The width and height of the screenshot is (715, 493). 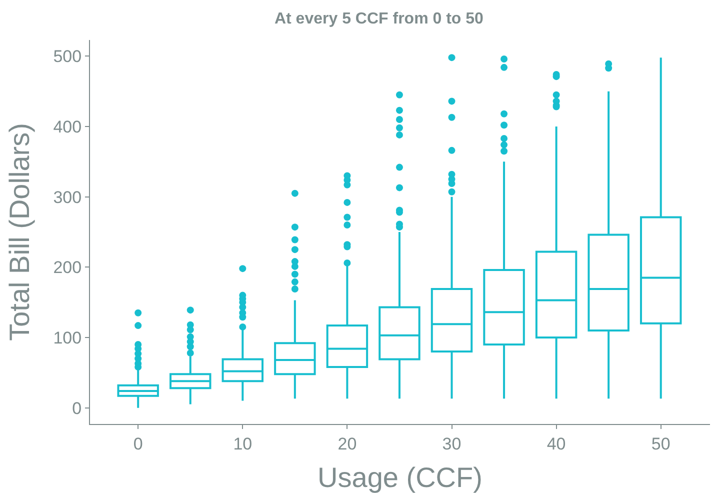 I want to click on x-tick-label: 0, so click(x=138, y=444).